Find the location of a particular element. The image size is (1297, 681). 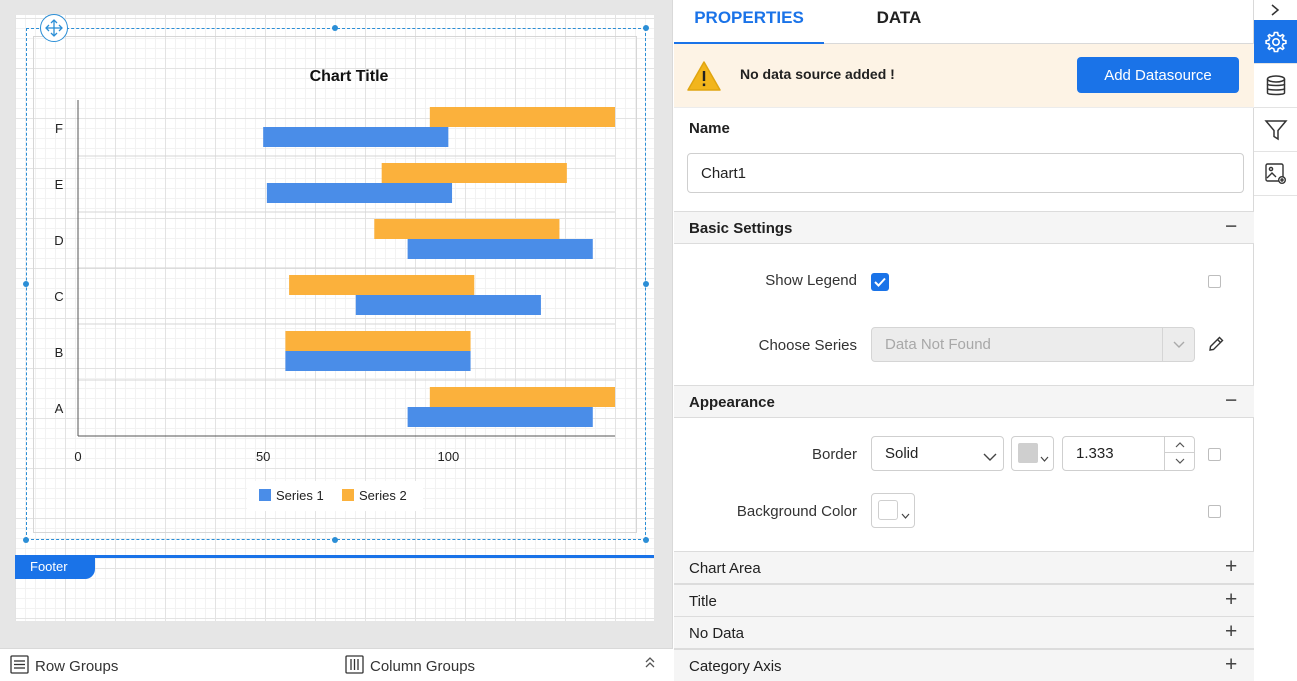

footer-tab: Footer is located at coordinates (55, 567).